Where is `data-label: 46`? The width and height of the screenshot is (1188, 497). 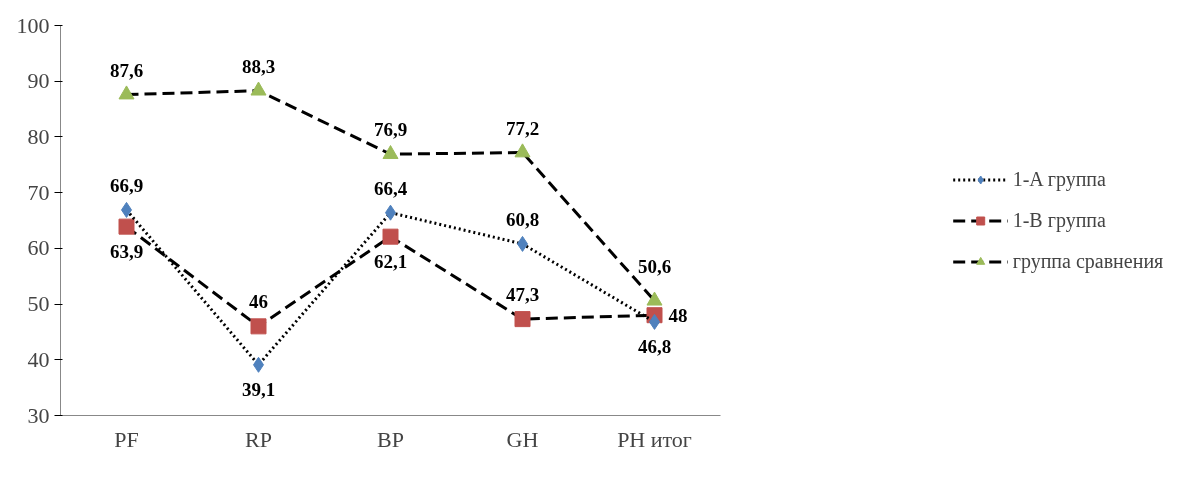
data-label: 46 is located at coordinates (258, 302).